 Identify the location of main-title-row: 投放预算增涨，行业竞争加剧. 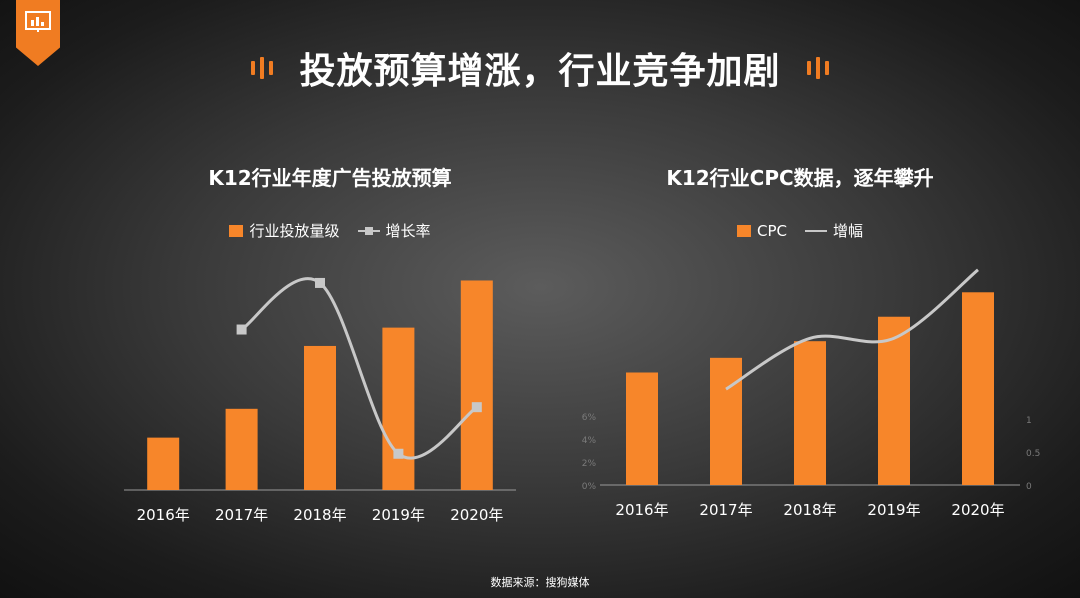
(540, 68).